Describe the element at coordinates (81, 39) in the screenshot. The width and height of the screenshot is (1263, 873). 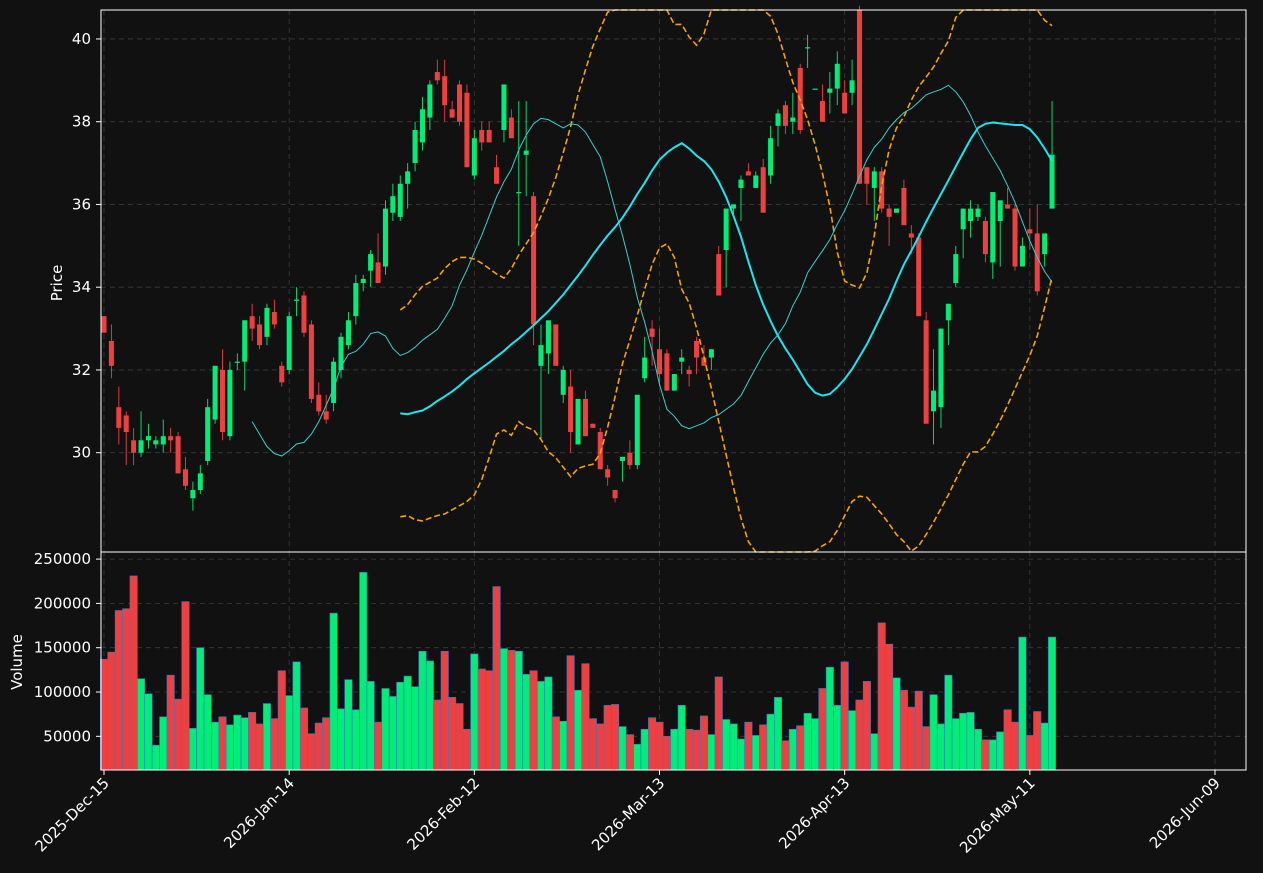
I see `price-tick-label: 40` at that location.